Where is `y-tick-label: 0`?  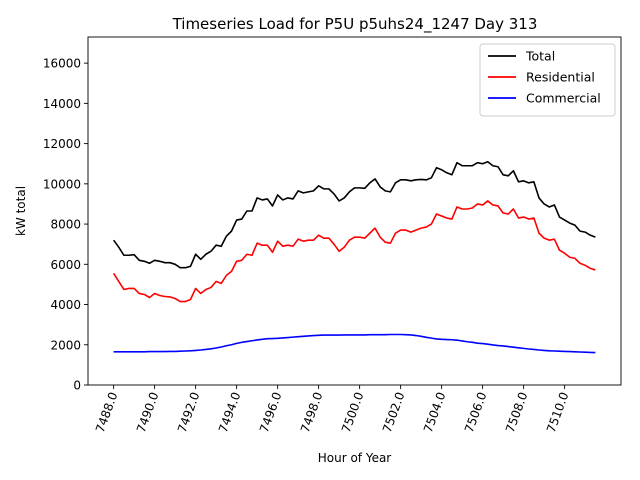 y-tick-label: 0 is located at coordinates (77, 386).